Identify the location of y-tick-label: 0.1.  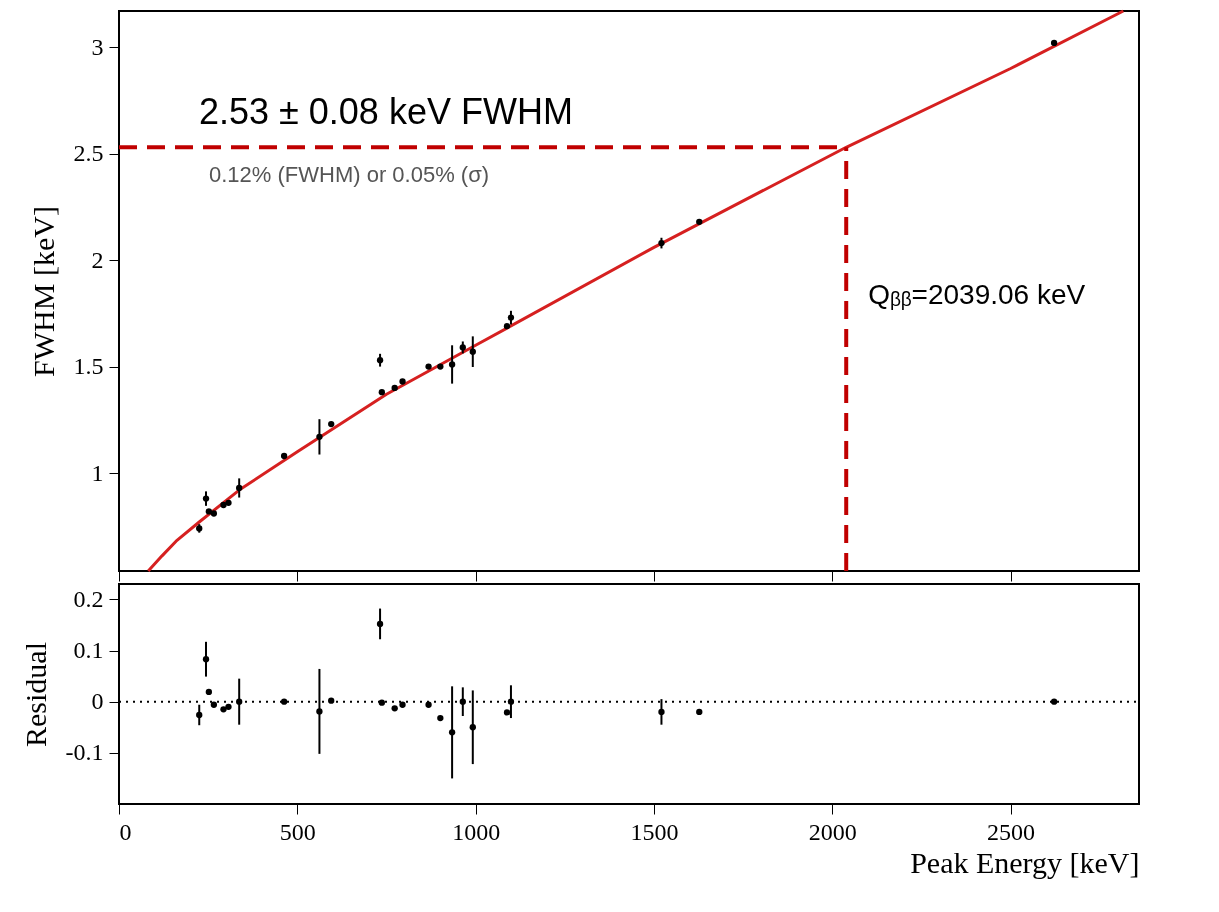
(88, 650).